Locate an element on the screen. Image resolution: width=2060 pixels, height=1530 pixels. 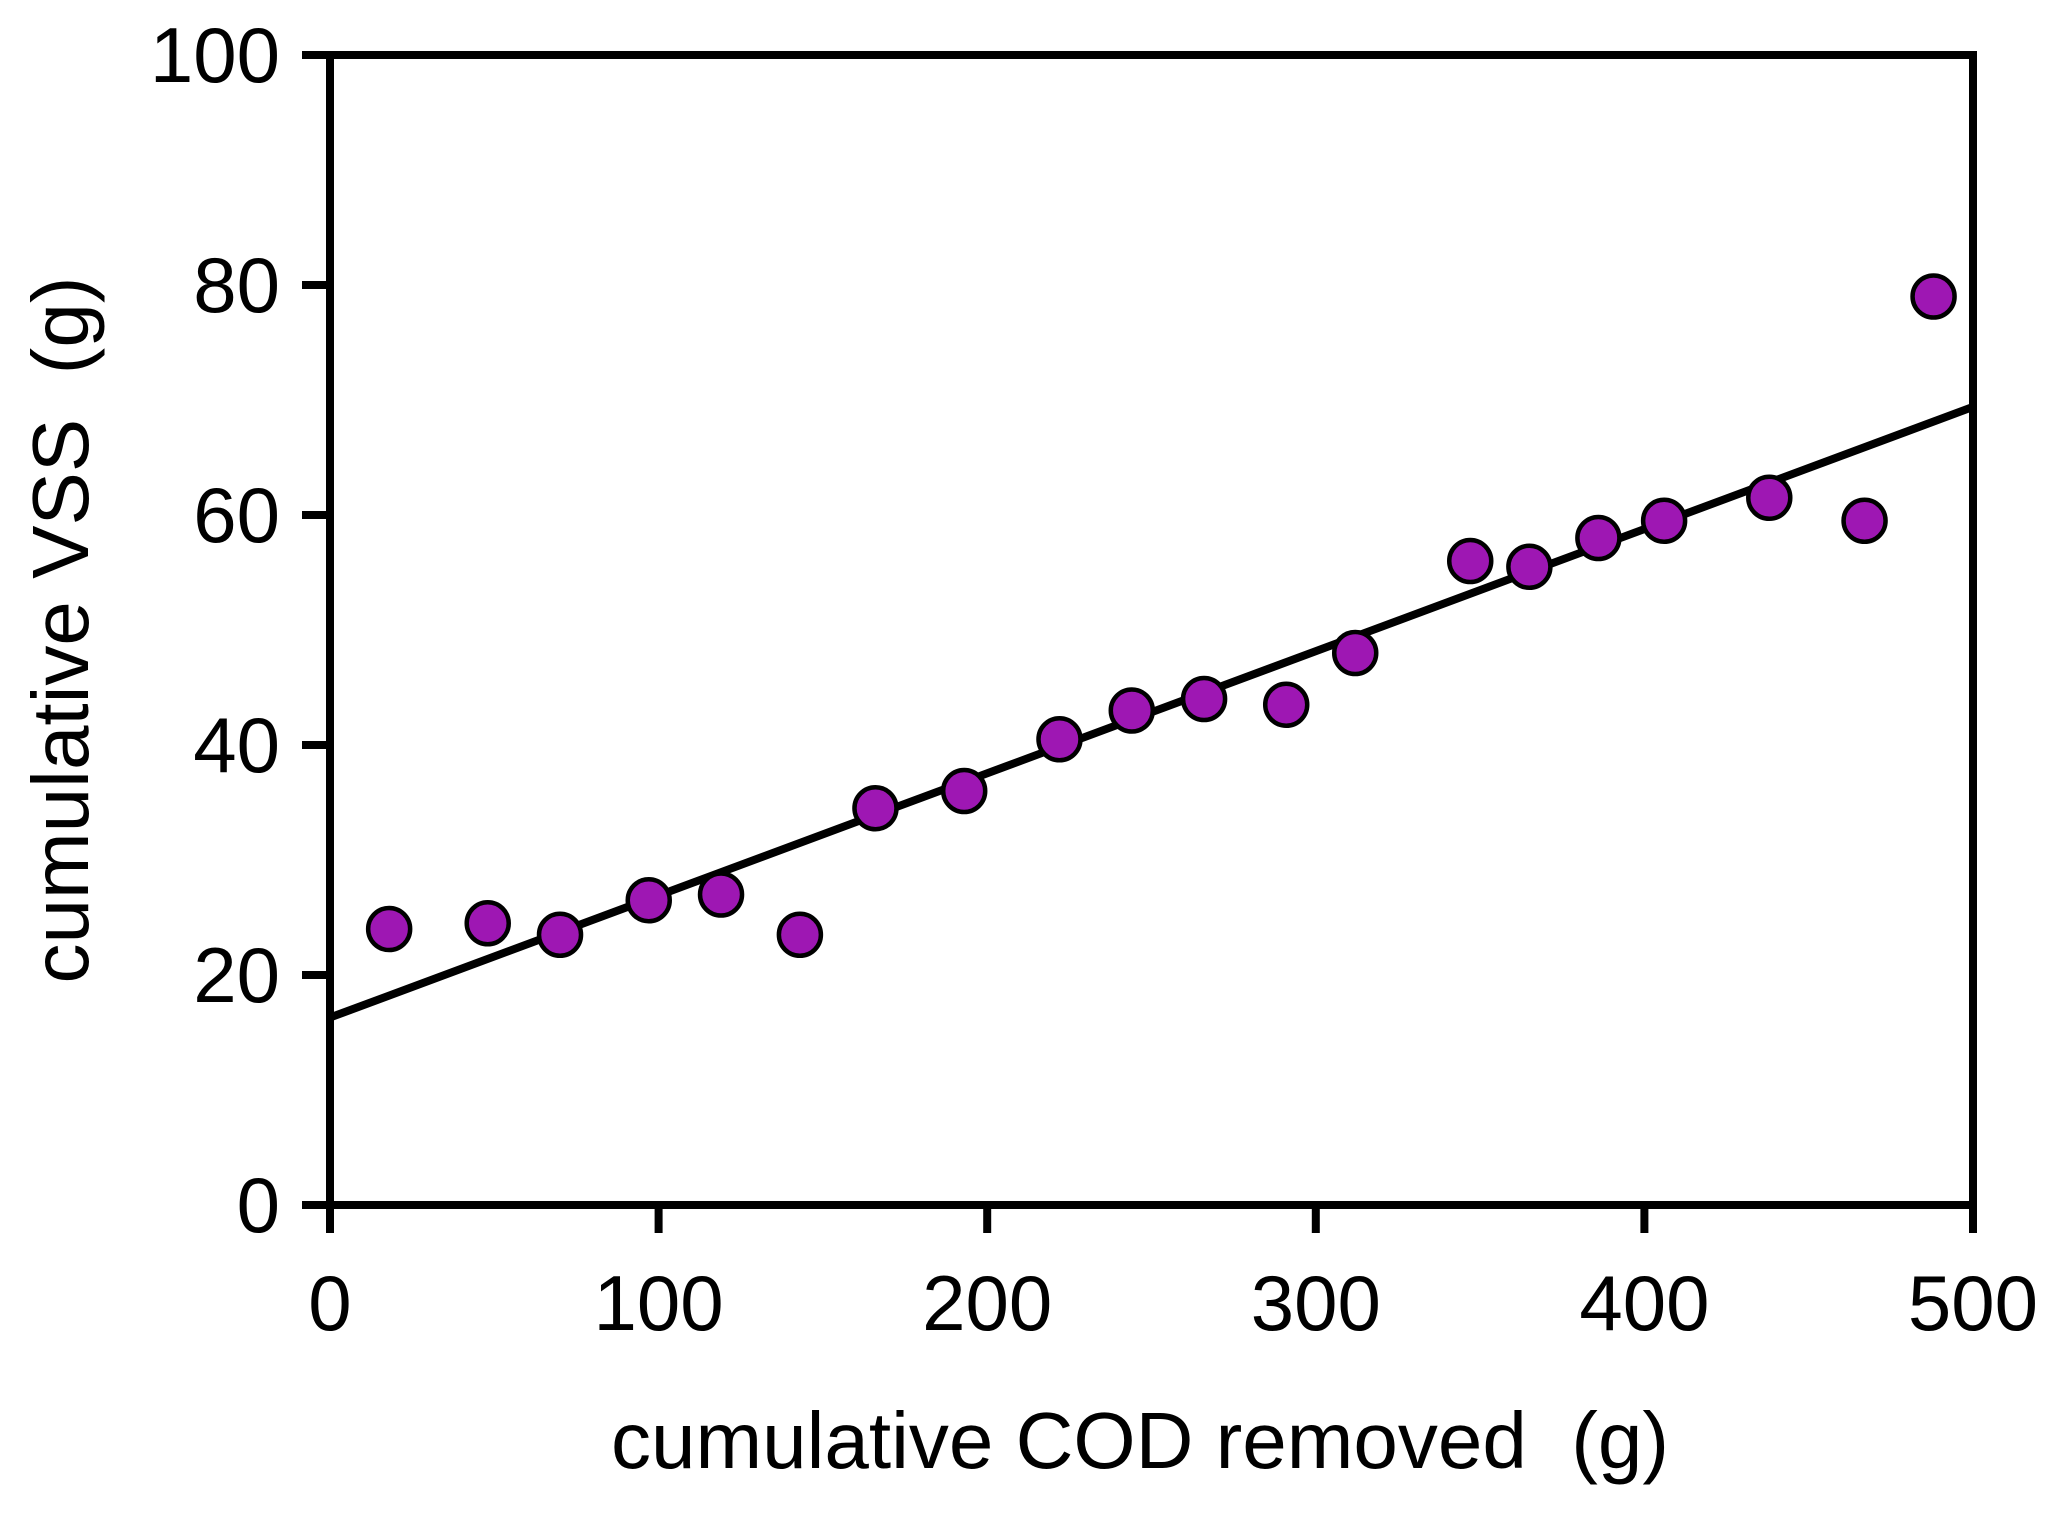
y-axis-tick-label: 0 is located at coordinates (258, 1205).